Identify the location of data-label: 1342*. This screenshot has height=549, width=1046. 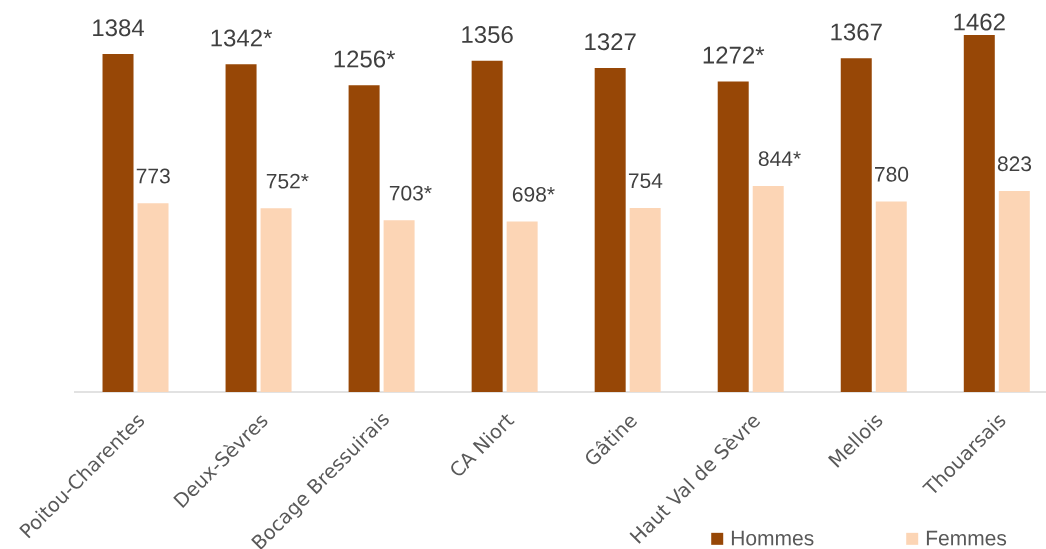
(242, 38).